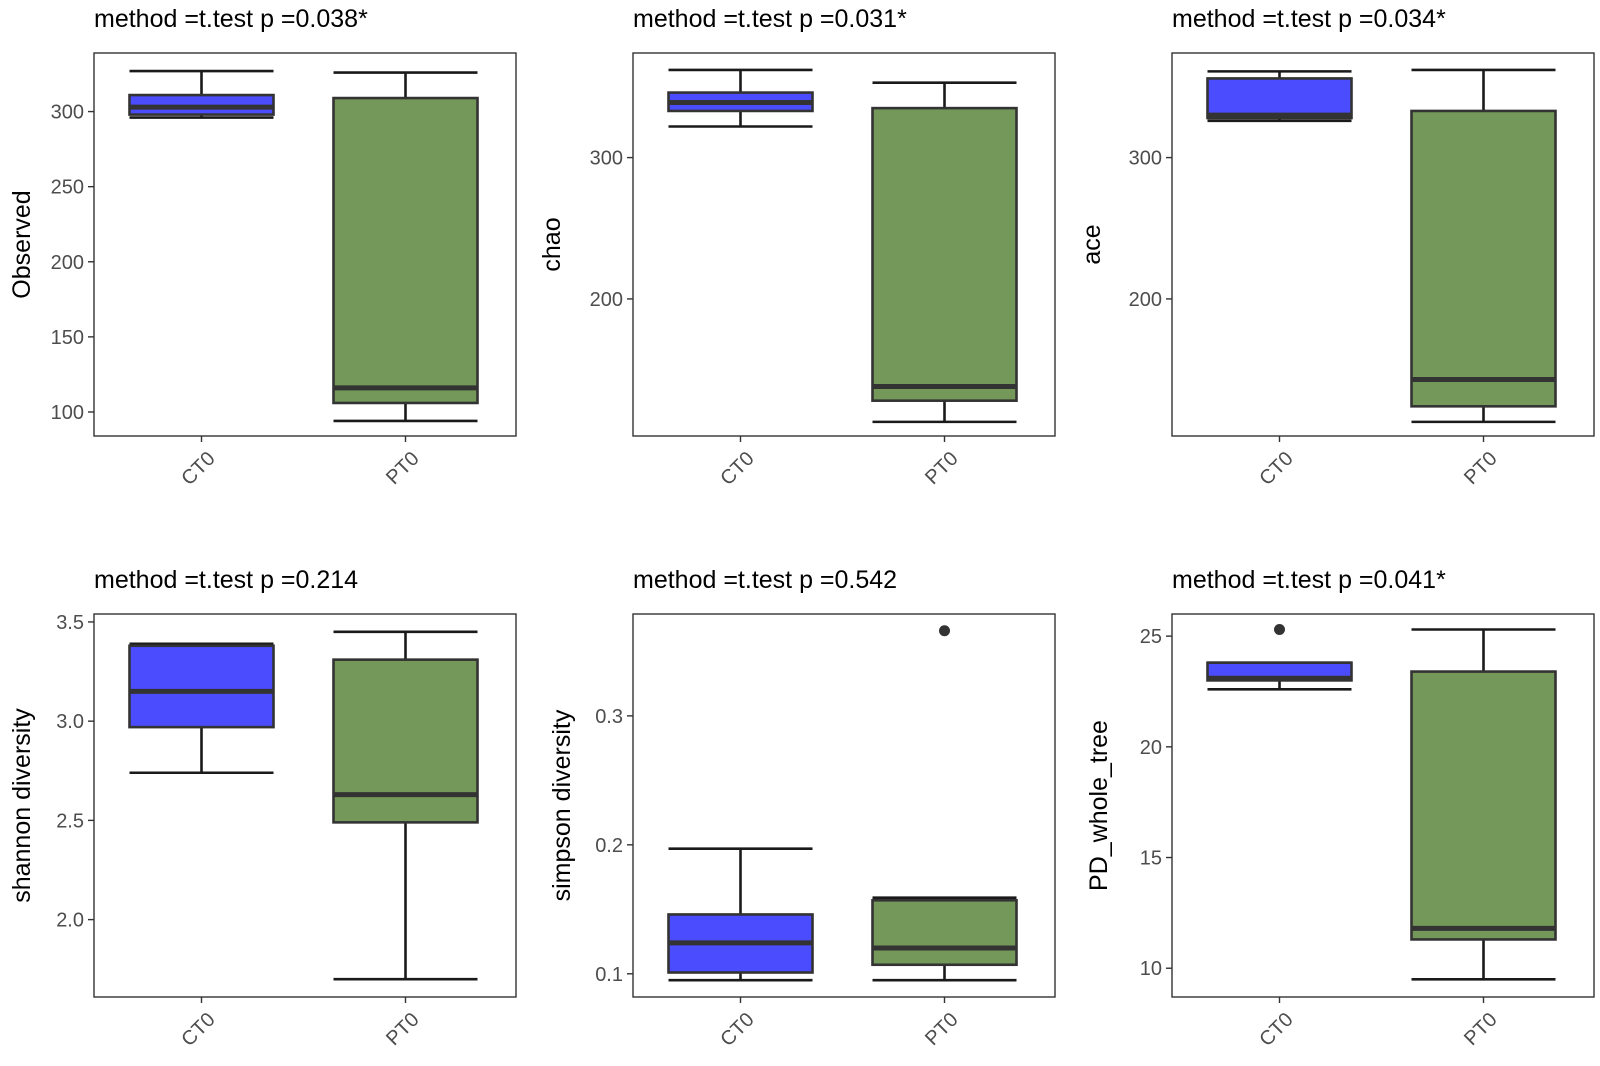 The height and width of the screenshot is (1066, 1600). I want to click on y-axis-label: ace, so click(1092, 244).